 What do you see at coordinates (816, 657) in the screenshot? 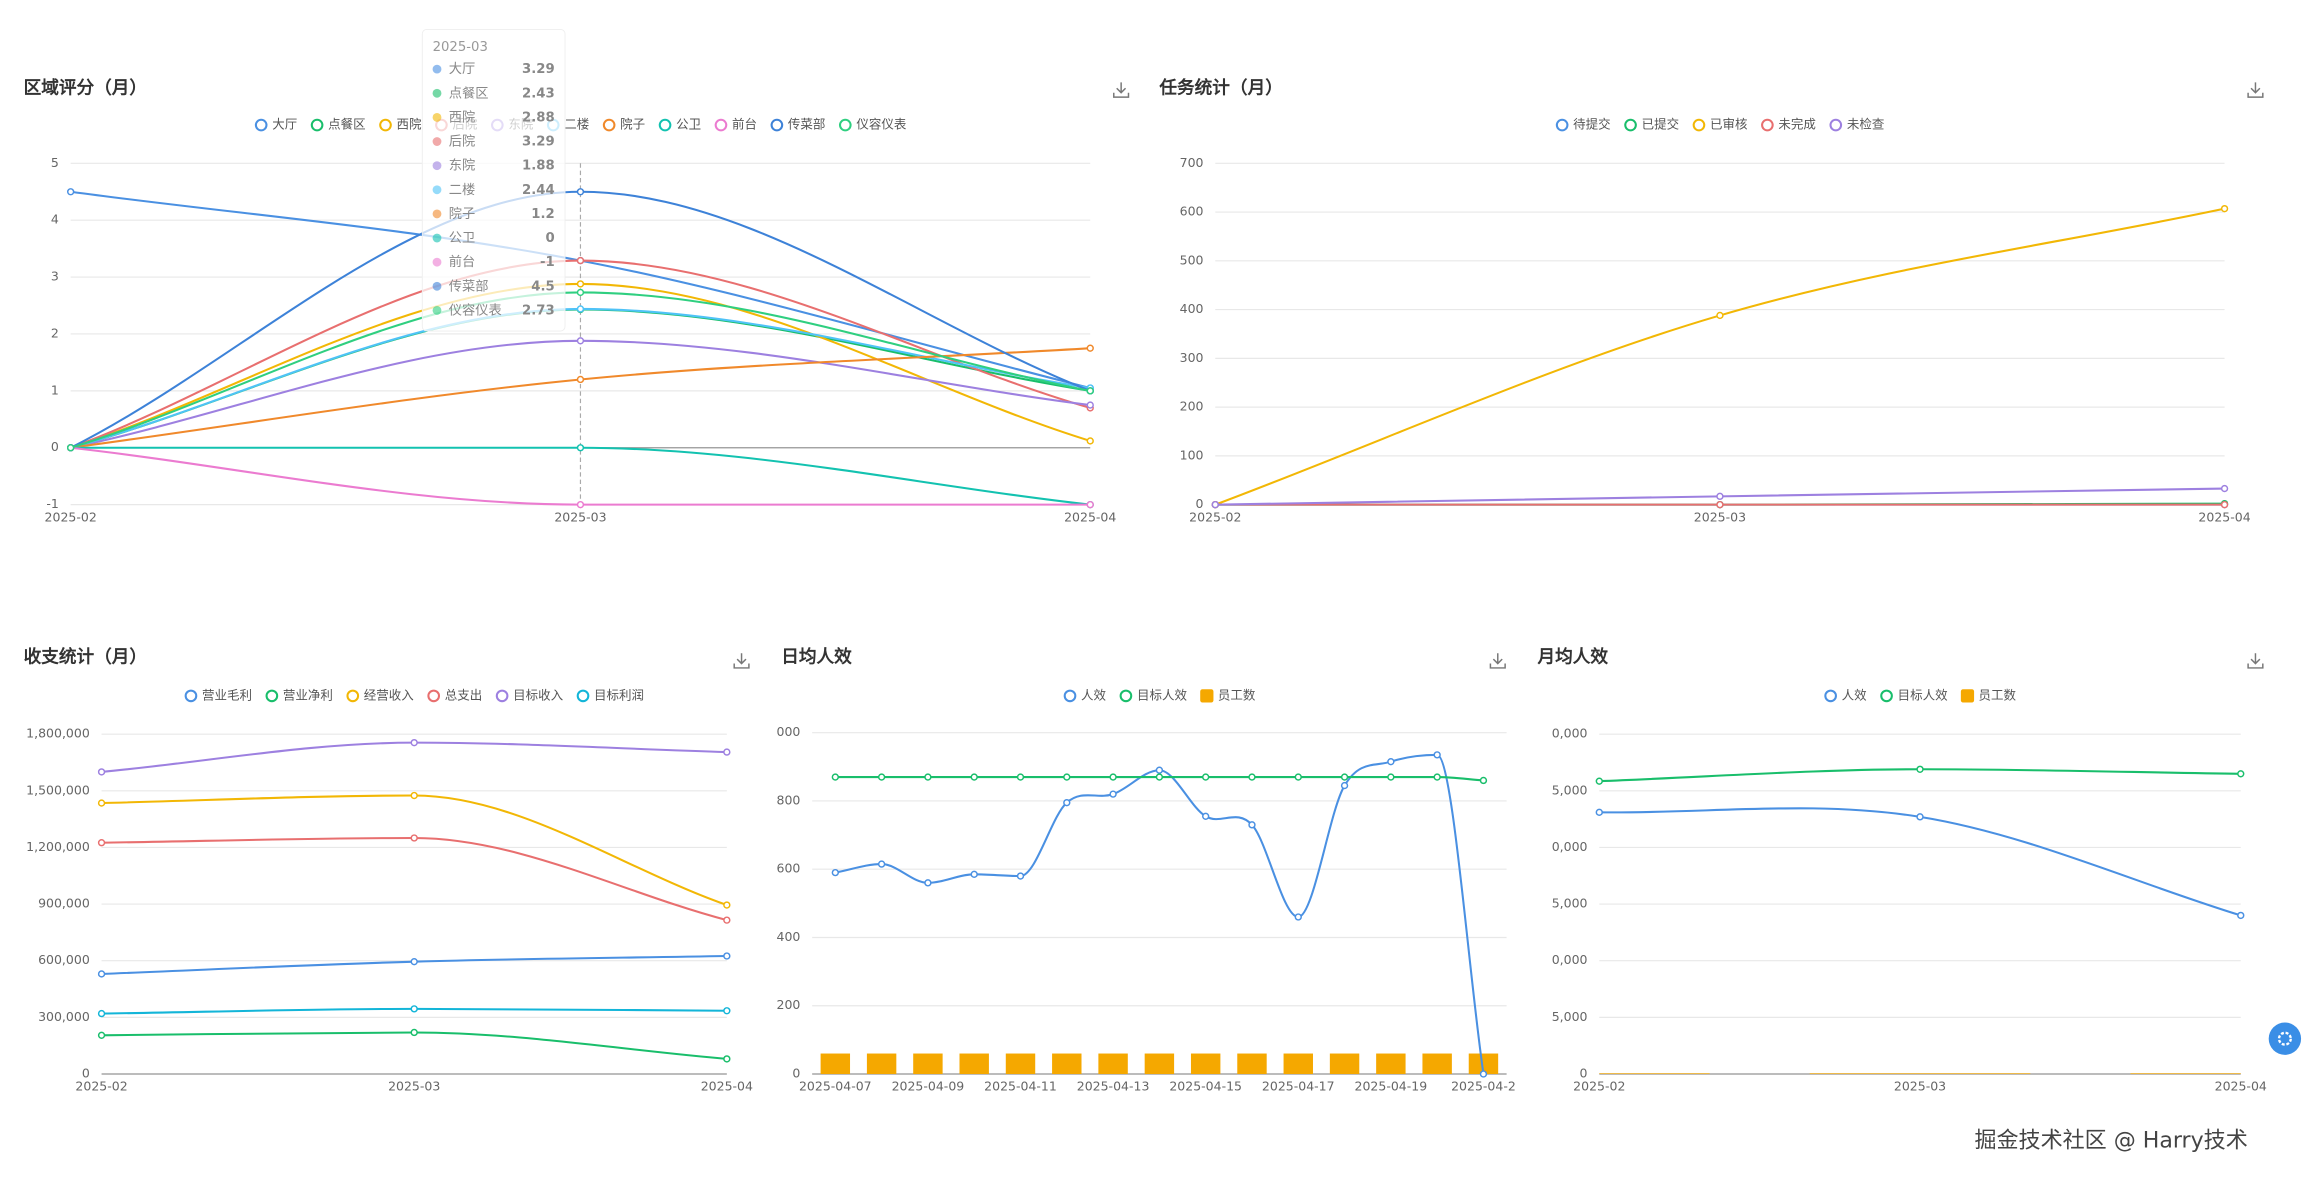
I see `chart-title: 日均人效` at bounding box center [816, 657].